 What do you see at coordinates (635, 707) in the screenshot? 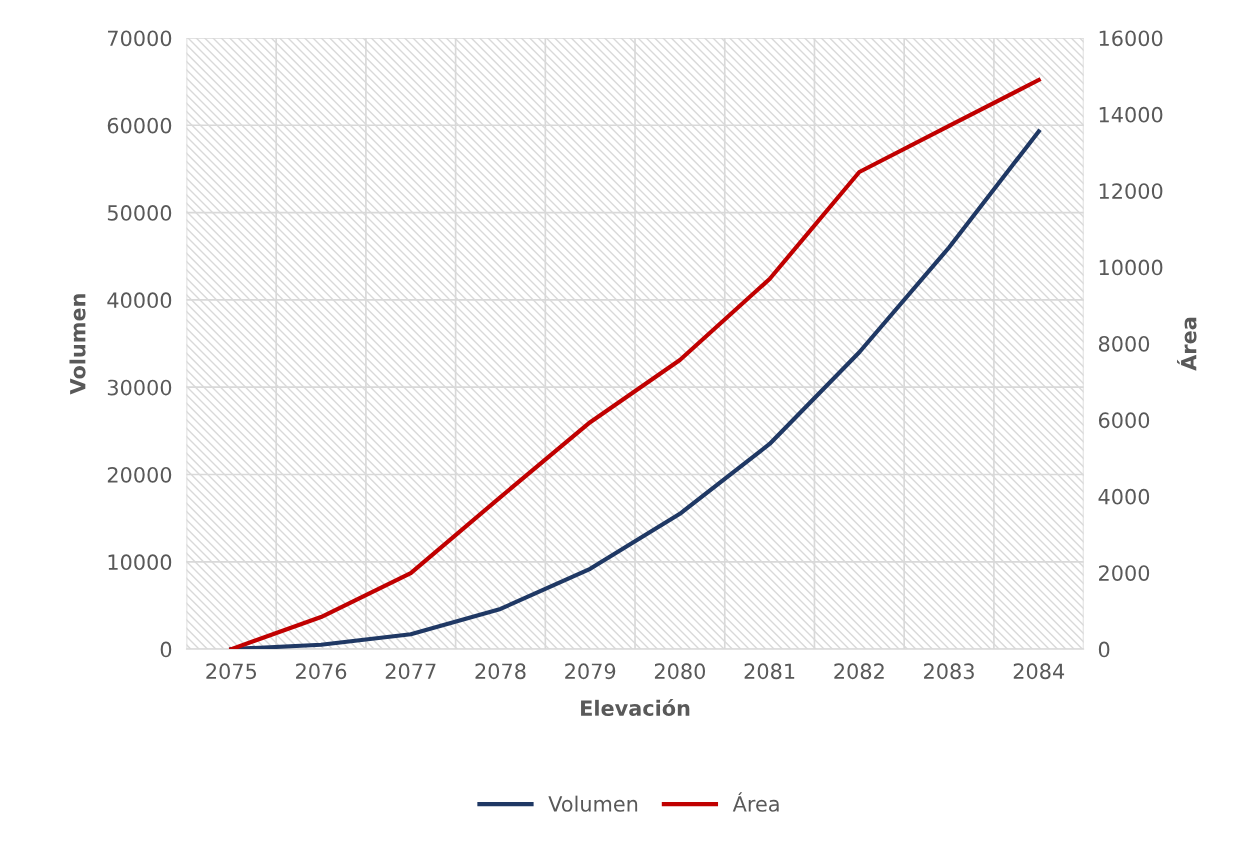
I see `x-axis-title: Elevación` at bounding box center [635, 707].